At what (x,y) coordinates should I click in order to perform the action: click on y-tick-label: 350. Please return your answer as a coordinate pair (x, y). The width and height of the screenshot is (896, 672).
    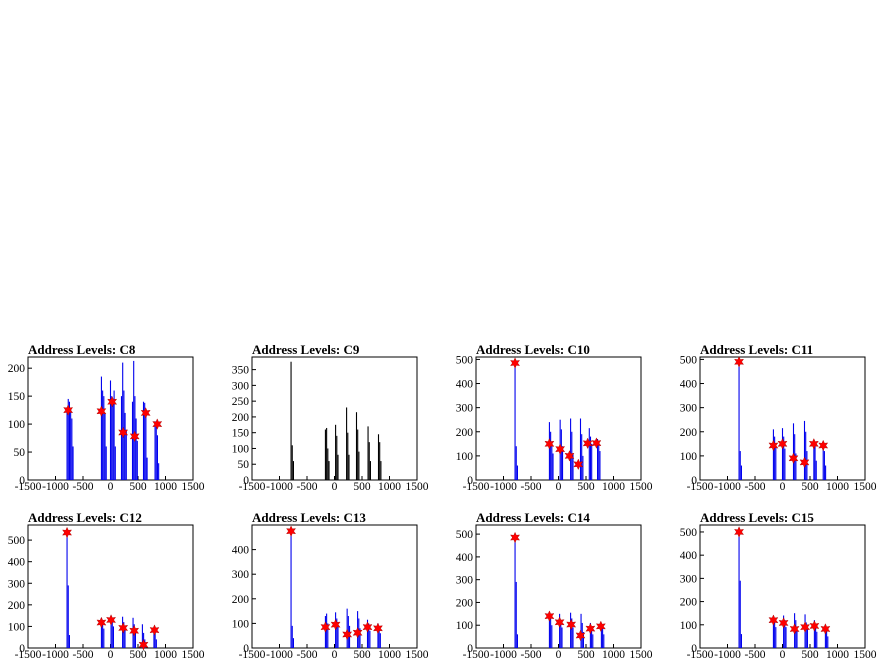
    Looking at the image, I should click on (241, 371).